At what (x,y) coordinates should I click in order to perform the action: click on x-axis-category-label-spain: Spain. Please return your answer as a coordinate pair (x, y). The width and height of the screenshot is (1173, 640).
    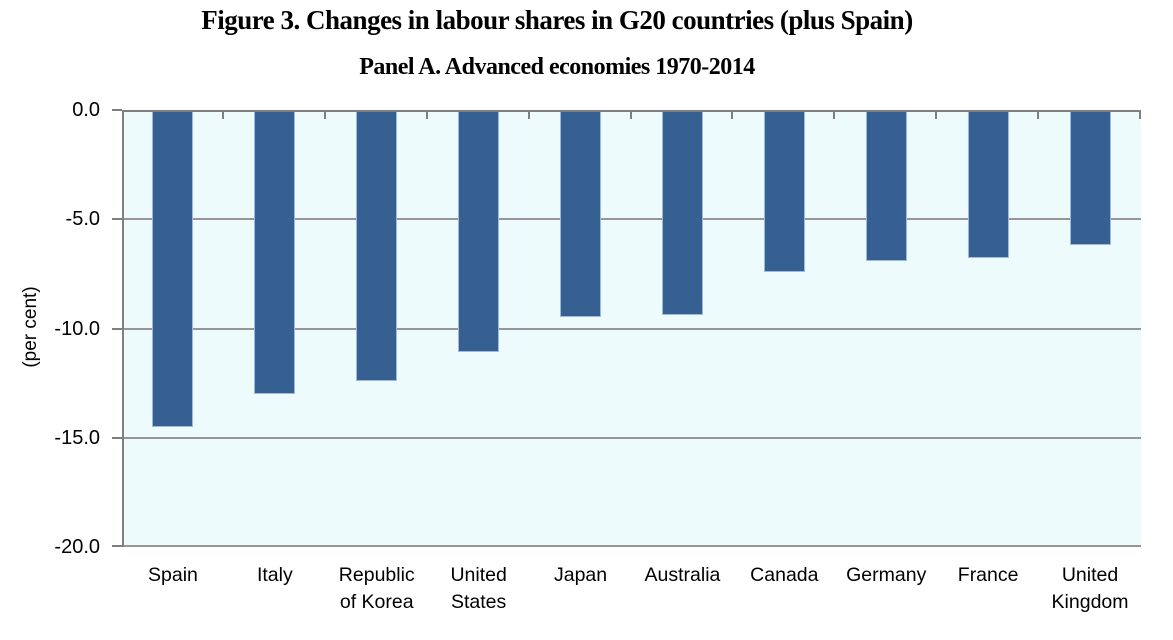
    Looking at the image, I should click on (173, 575).